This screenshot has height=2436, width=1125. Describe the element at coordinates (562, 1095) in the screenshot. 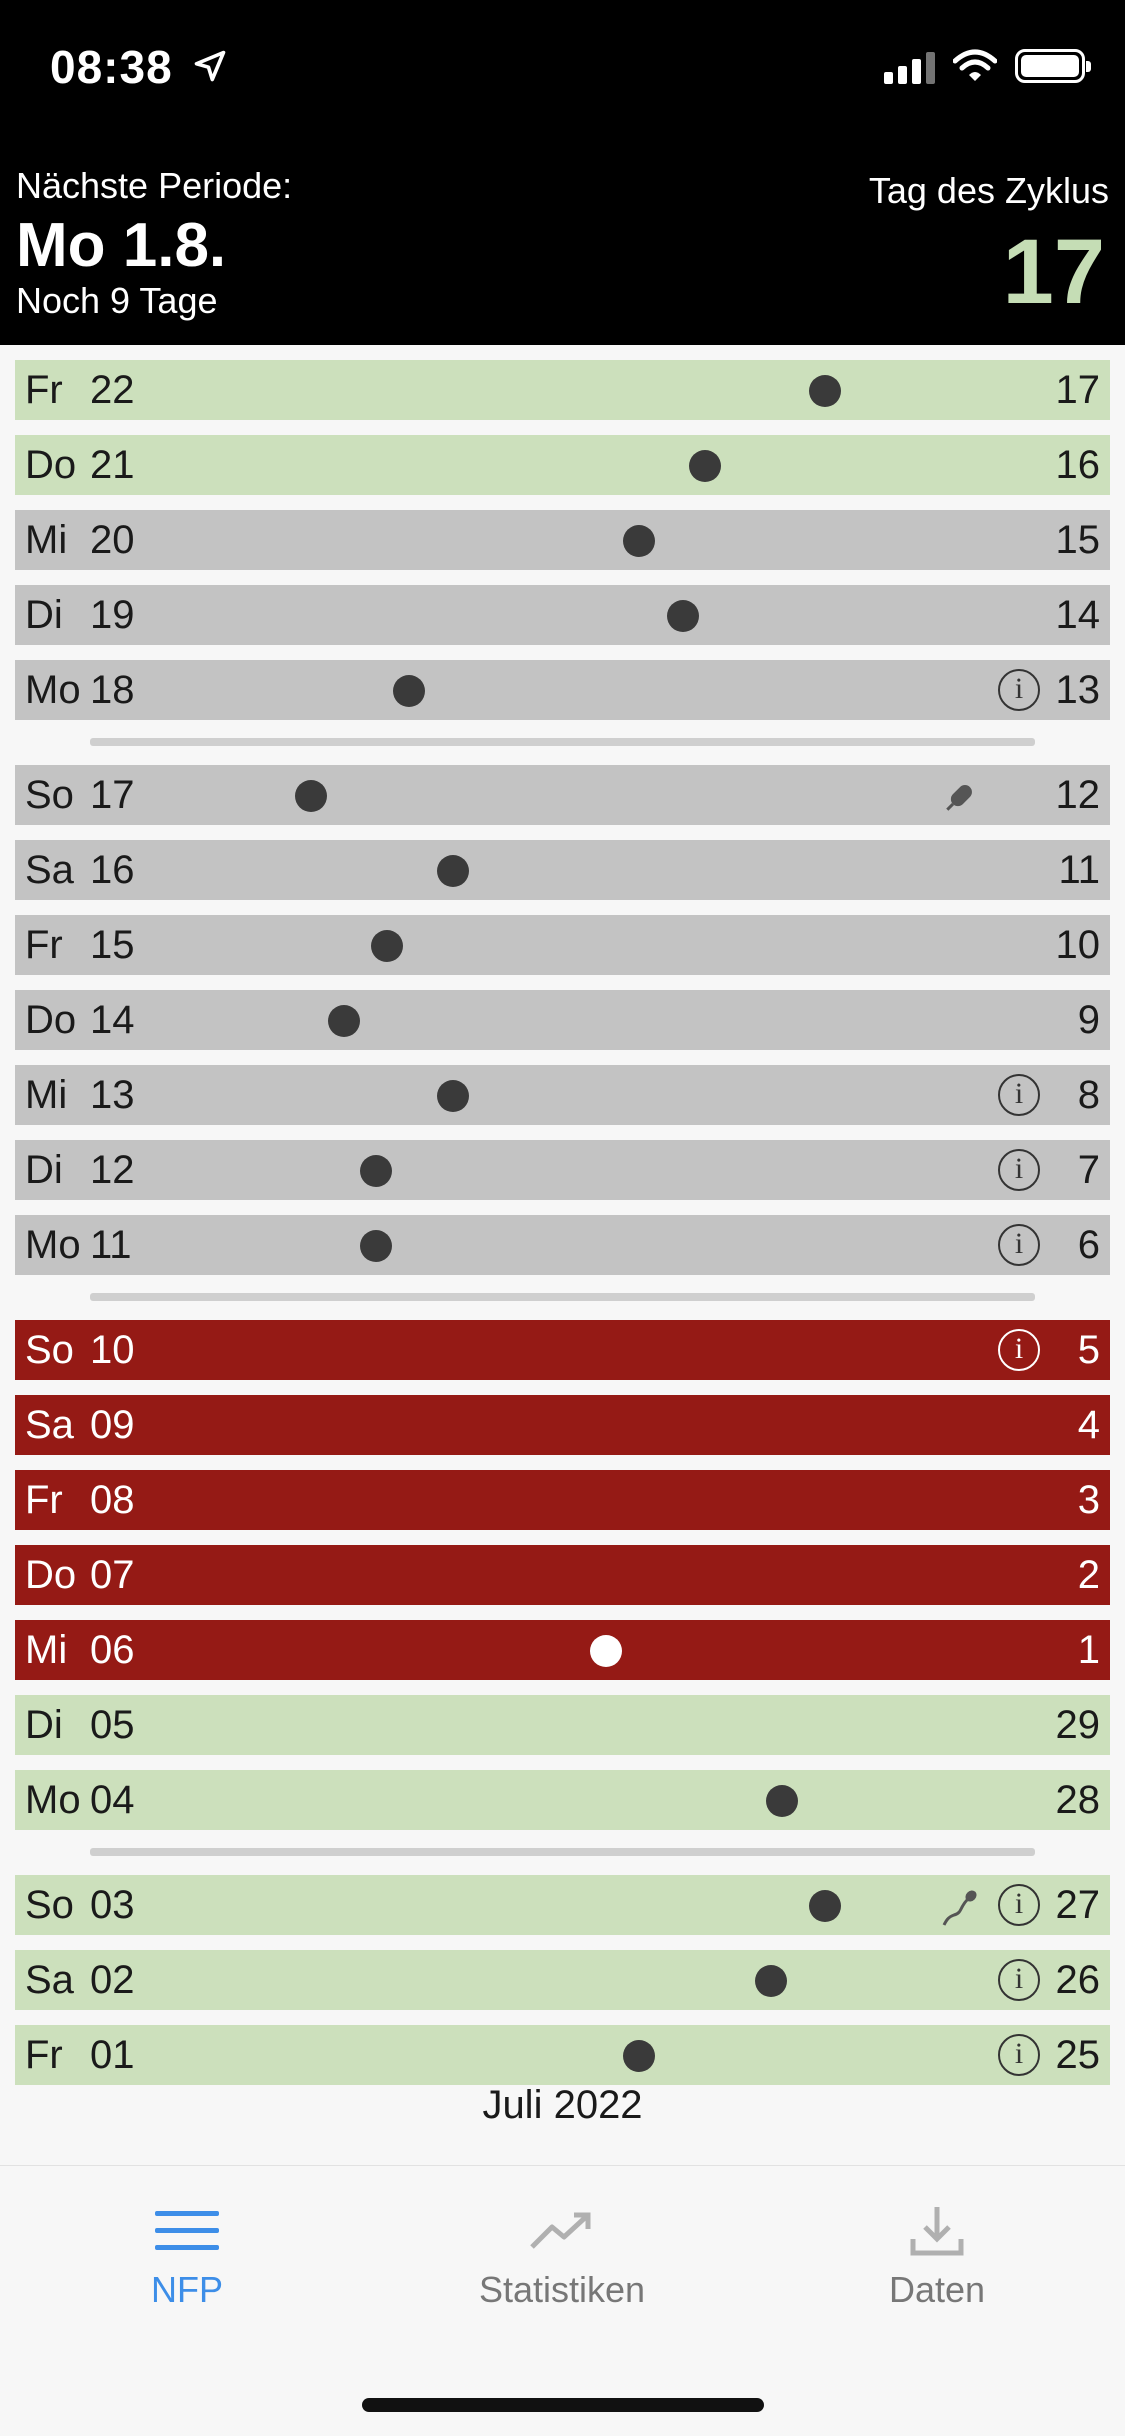

I see `day-row: Mi 13 i 8` at that location.